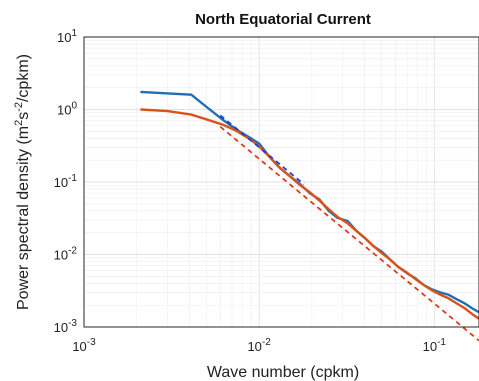 The height and width of the screenshot is (381, 479). Describe the element at coordinates (22, 182) in the screenshot. I see `y-axis-label: Power spectral density (m2s-2/cpkm)` at that location.